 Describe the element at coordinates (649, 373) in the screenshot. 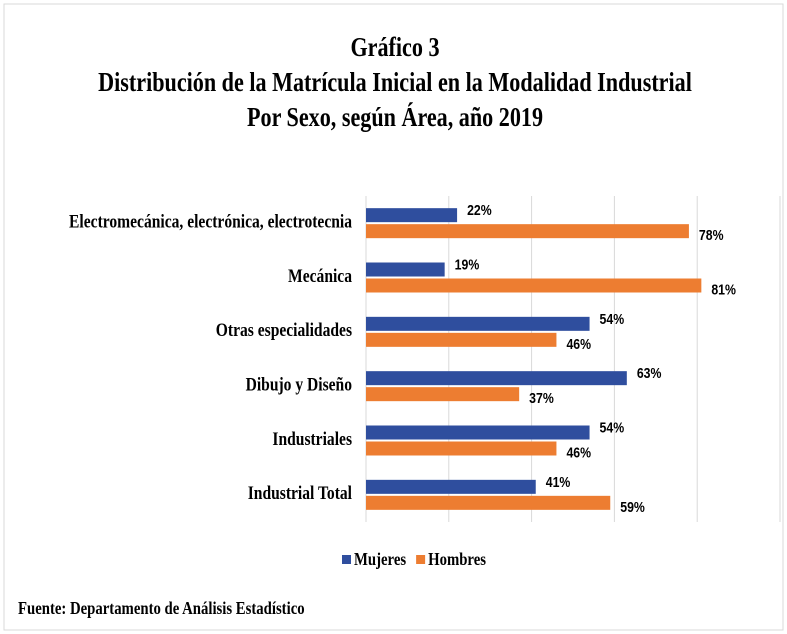

I see `data-label: 63%` at that location.